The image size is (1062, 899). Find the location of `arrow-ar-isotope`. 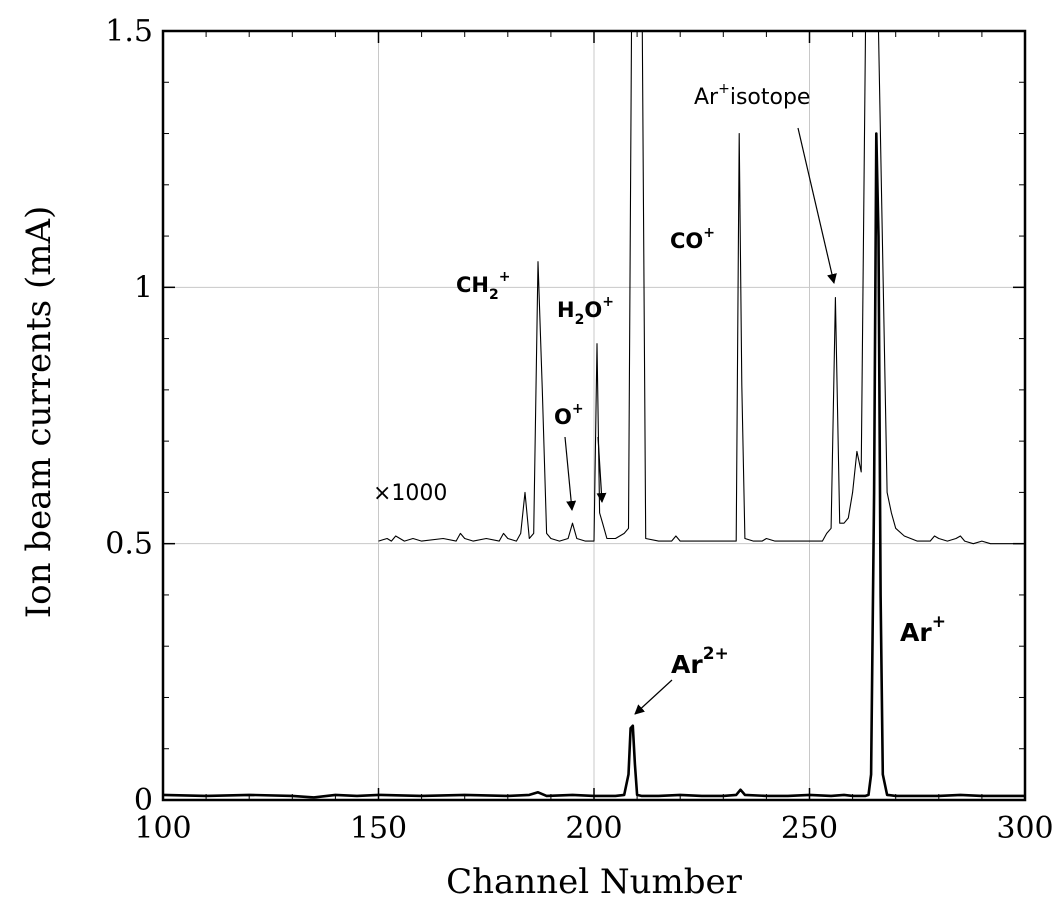

arrow-ar-isotope is located at coordinates (817, 205).